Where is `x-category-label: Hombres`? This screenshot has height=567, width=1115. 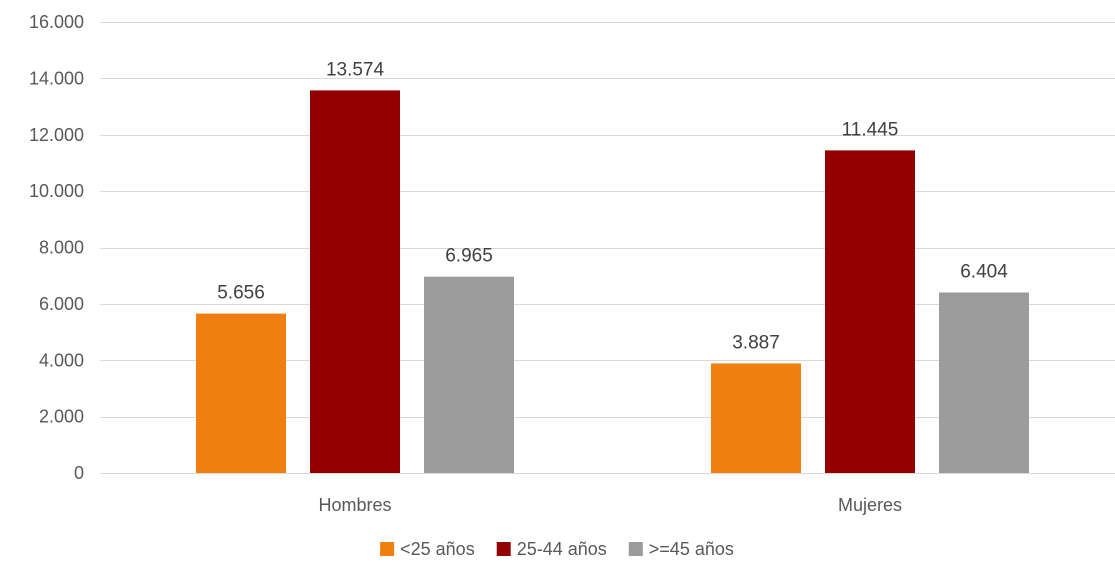 x-category-label: Hombres is located at coordinates (354, 505).